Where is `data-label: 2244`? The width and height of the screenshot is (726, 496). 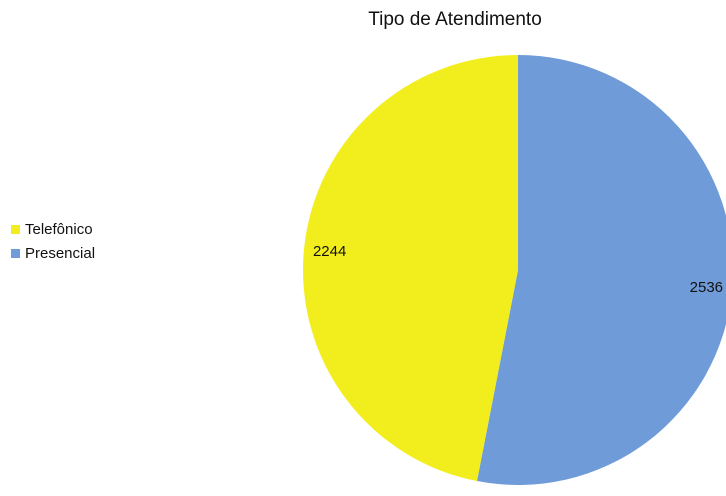
data-label: 2244 is located at coordinates (329, 251).